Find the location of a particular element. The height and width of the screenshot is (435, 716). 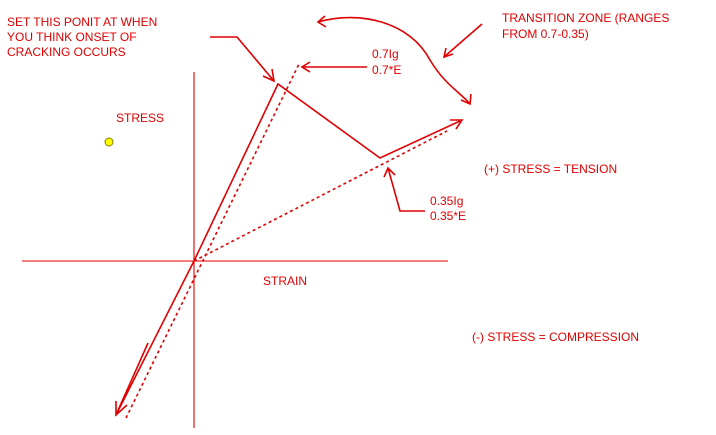

upper-label-pointer-head is located at coordinates (305, 67).